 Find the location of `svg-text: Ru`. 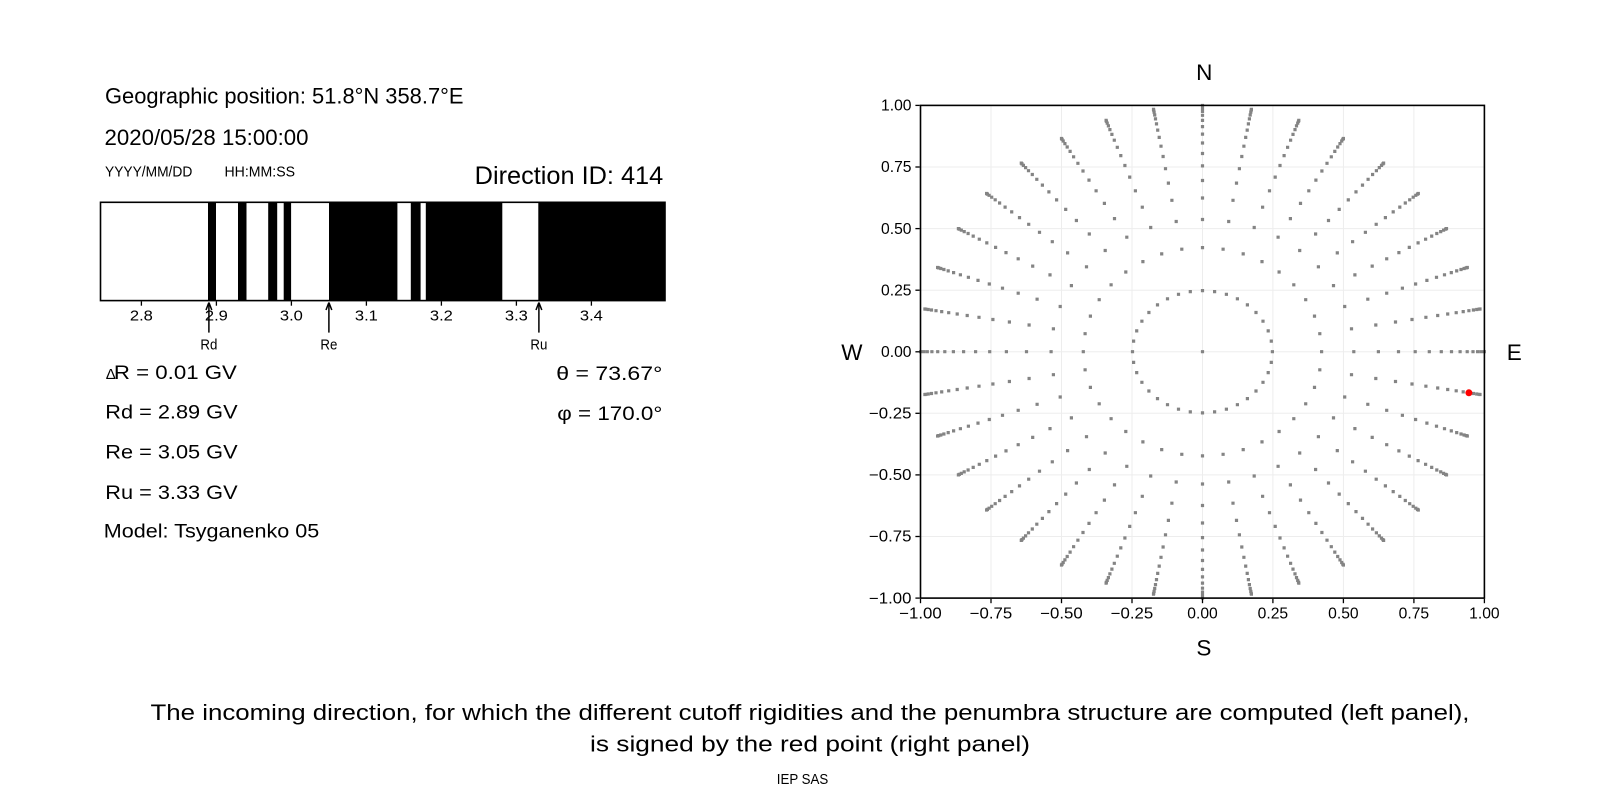

svg-text: Ru is located at coordinates (538, 345).